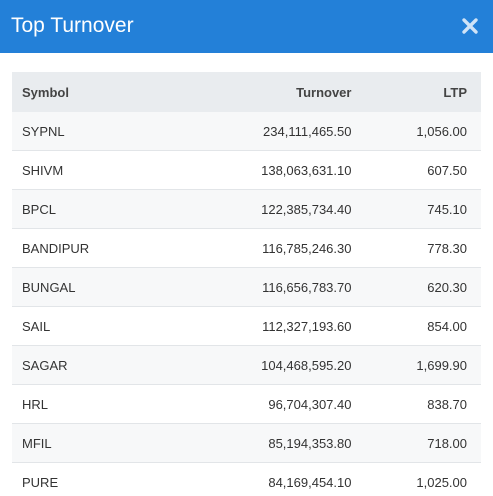 The height and width of the screenshot is (496, 493). What do you see at coordinates (266, 326) in the screenshot?
I see `cell-turnover: 112,327,193.60` at bounding box center [266, 326].